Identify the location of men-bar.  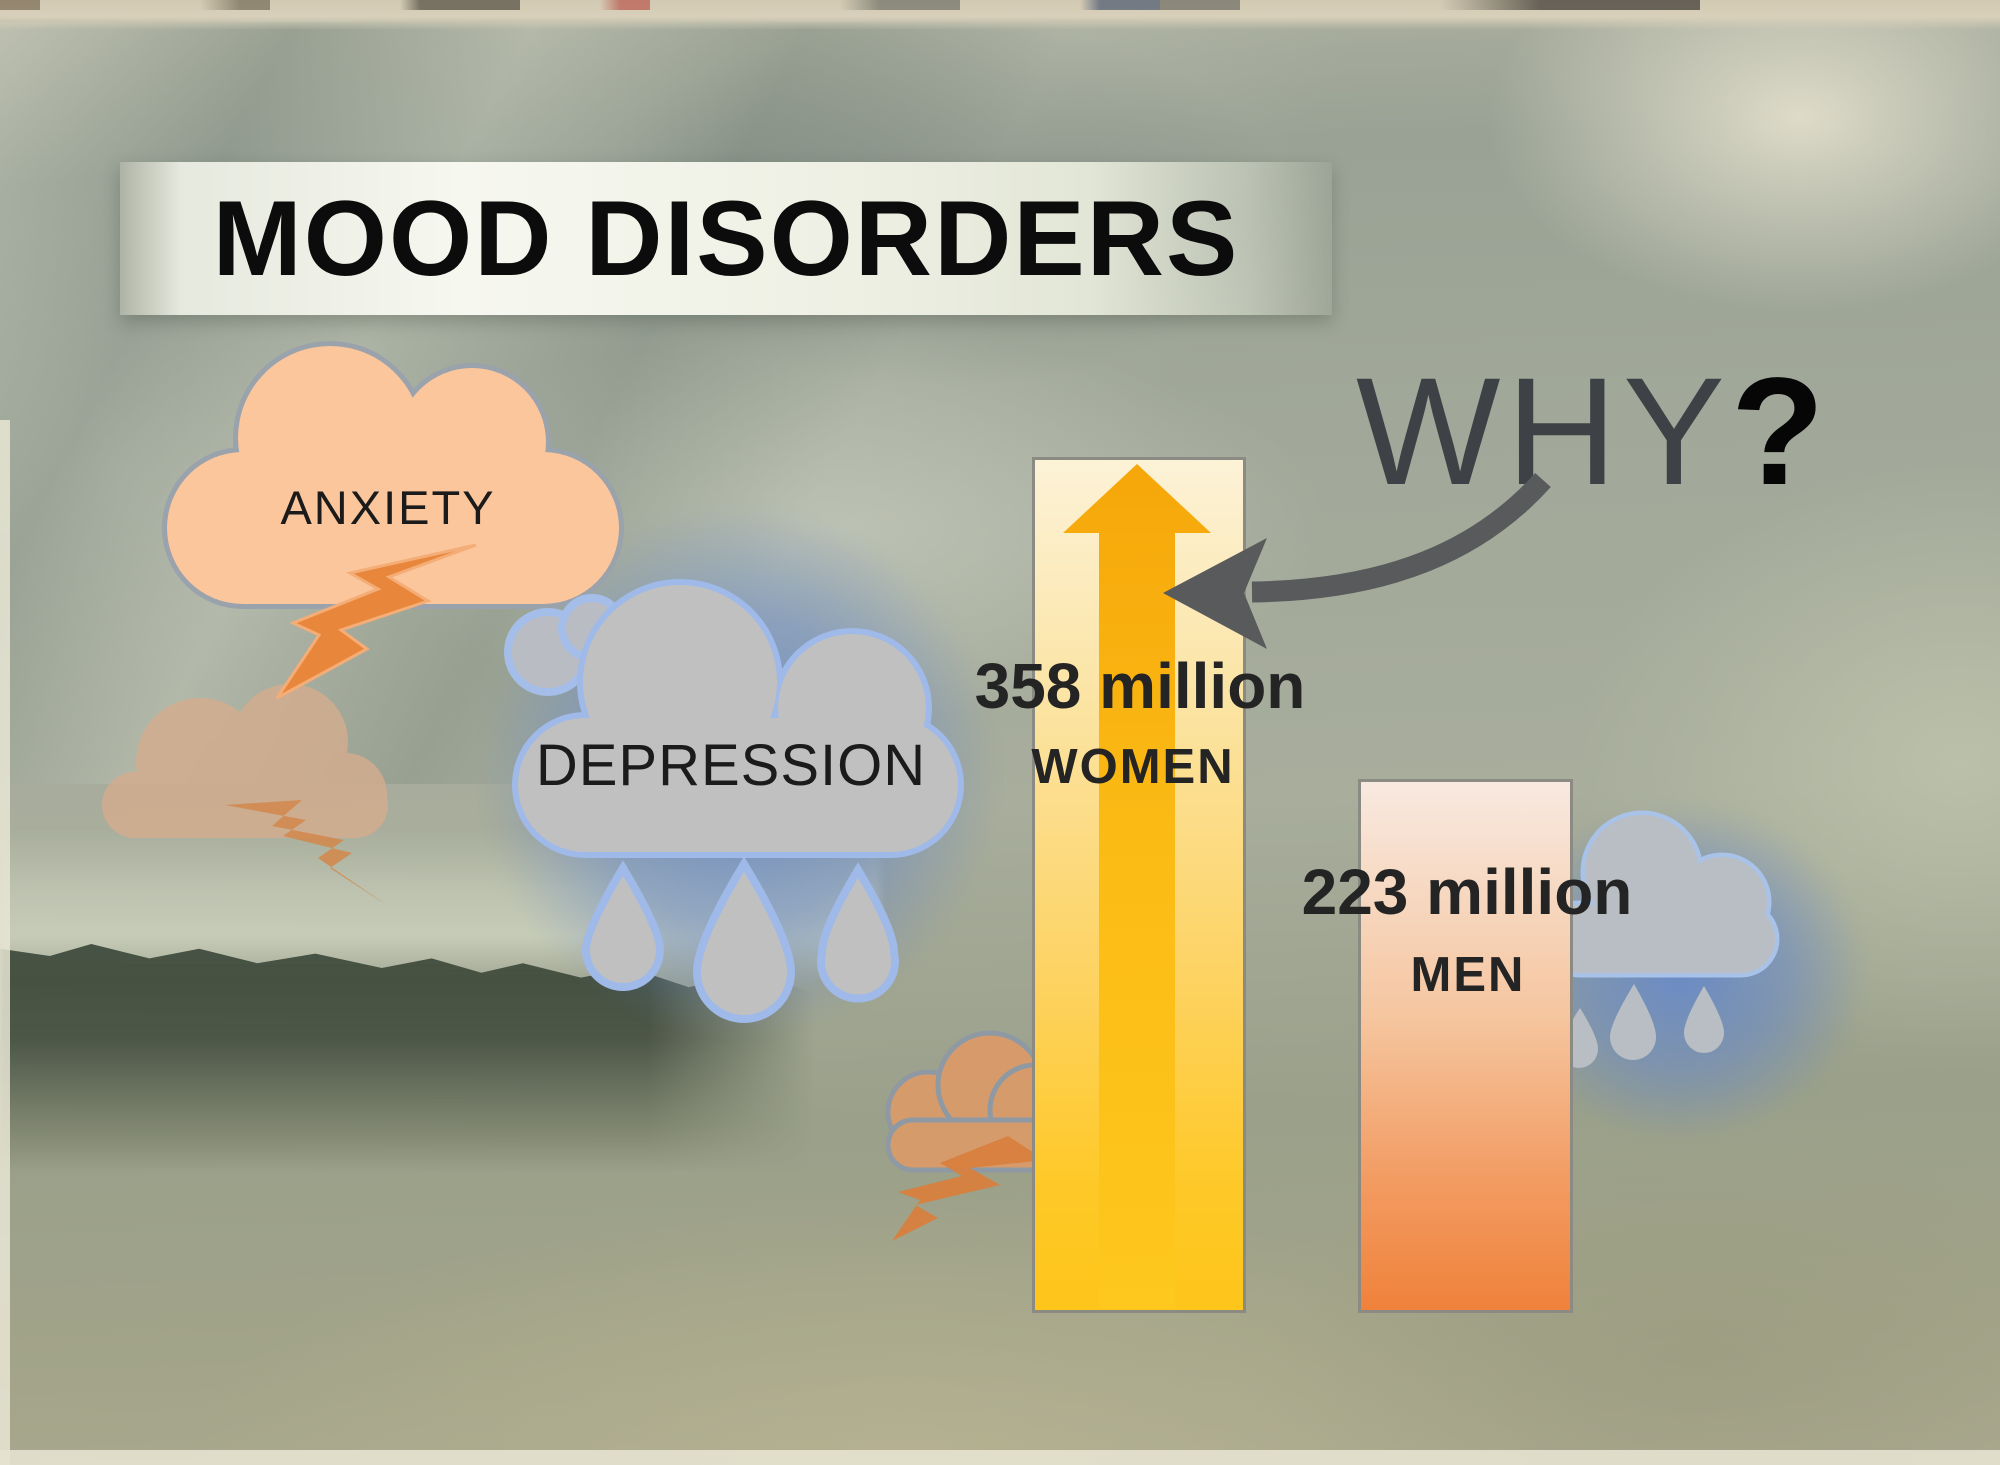
(1465, 1046).